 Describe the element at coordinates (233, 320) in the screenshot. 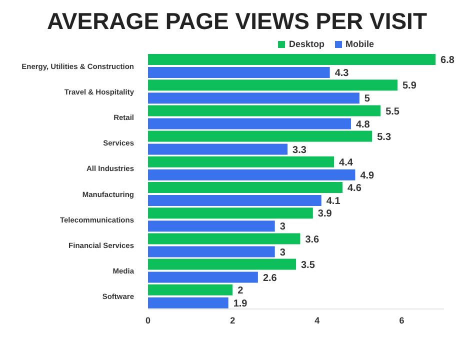

I see `x-tick-label: 2` at that location.